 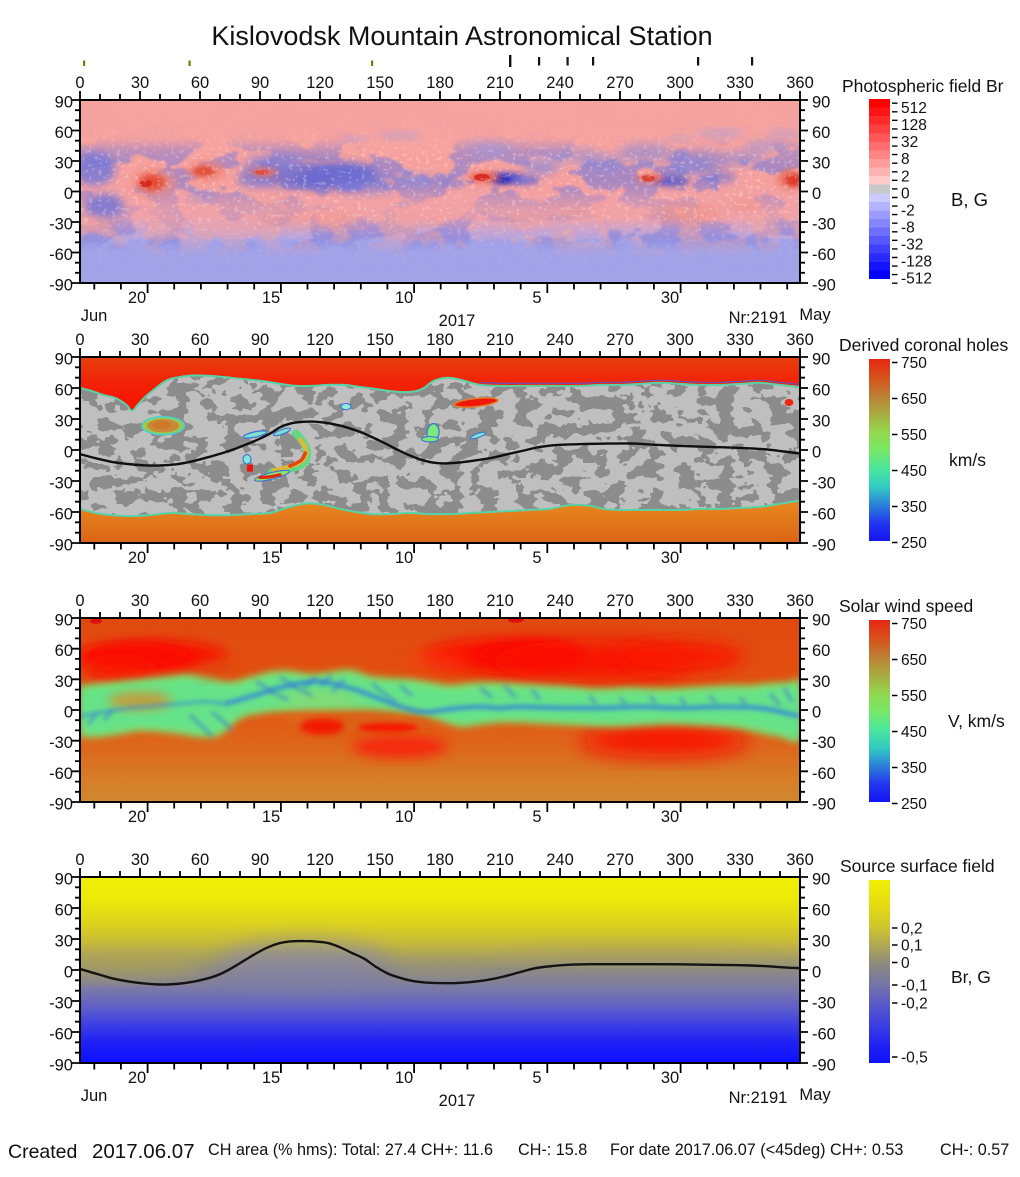 What do you see at coordinates (914, 986) in the screenshot?
I see `svg-text: -0,1` at bounding box center [914, 986].